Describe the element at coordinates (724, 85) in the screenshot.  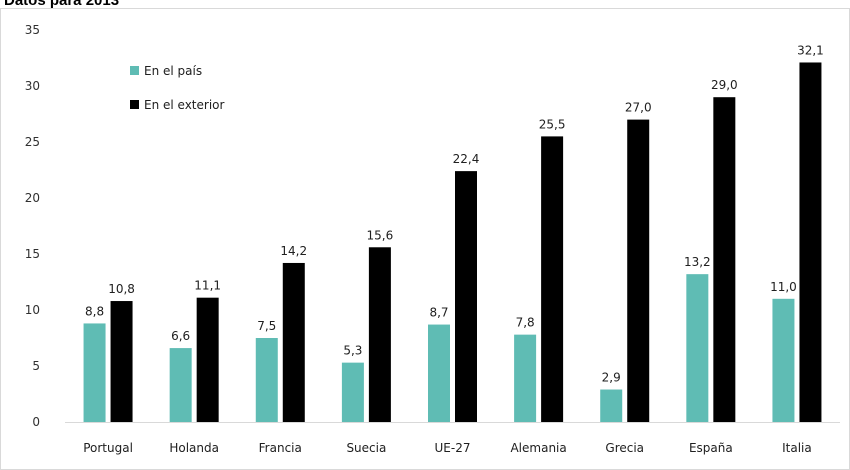
I see `data-label: 29,0` at that location.